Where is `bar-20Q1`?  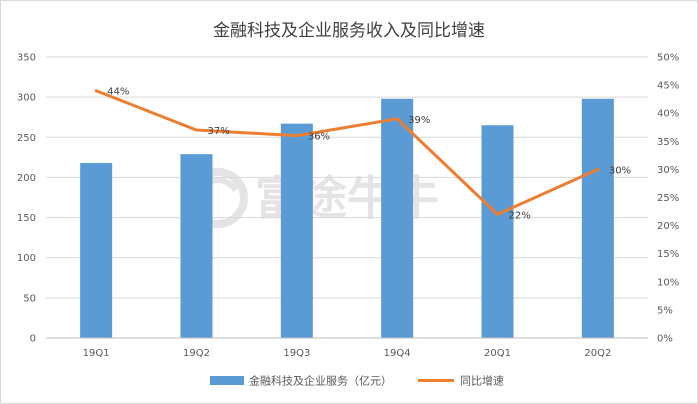 bar-20Q1 is located at coordinates (497, 231).